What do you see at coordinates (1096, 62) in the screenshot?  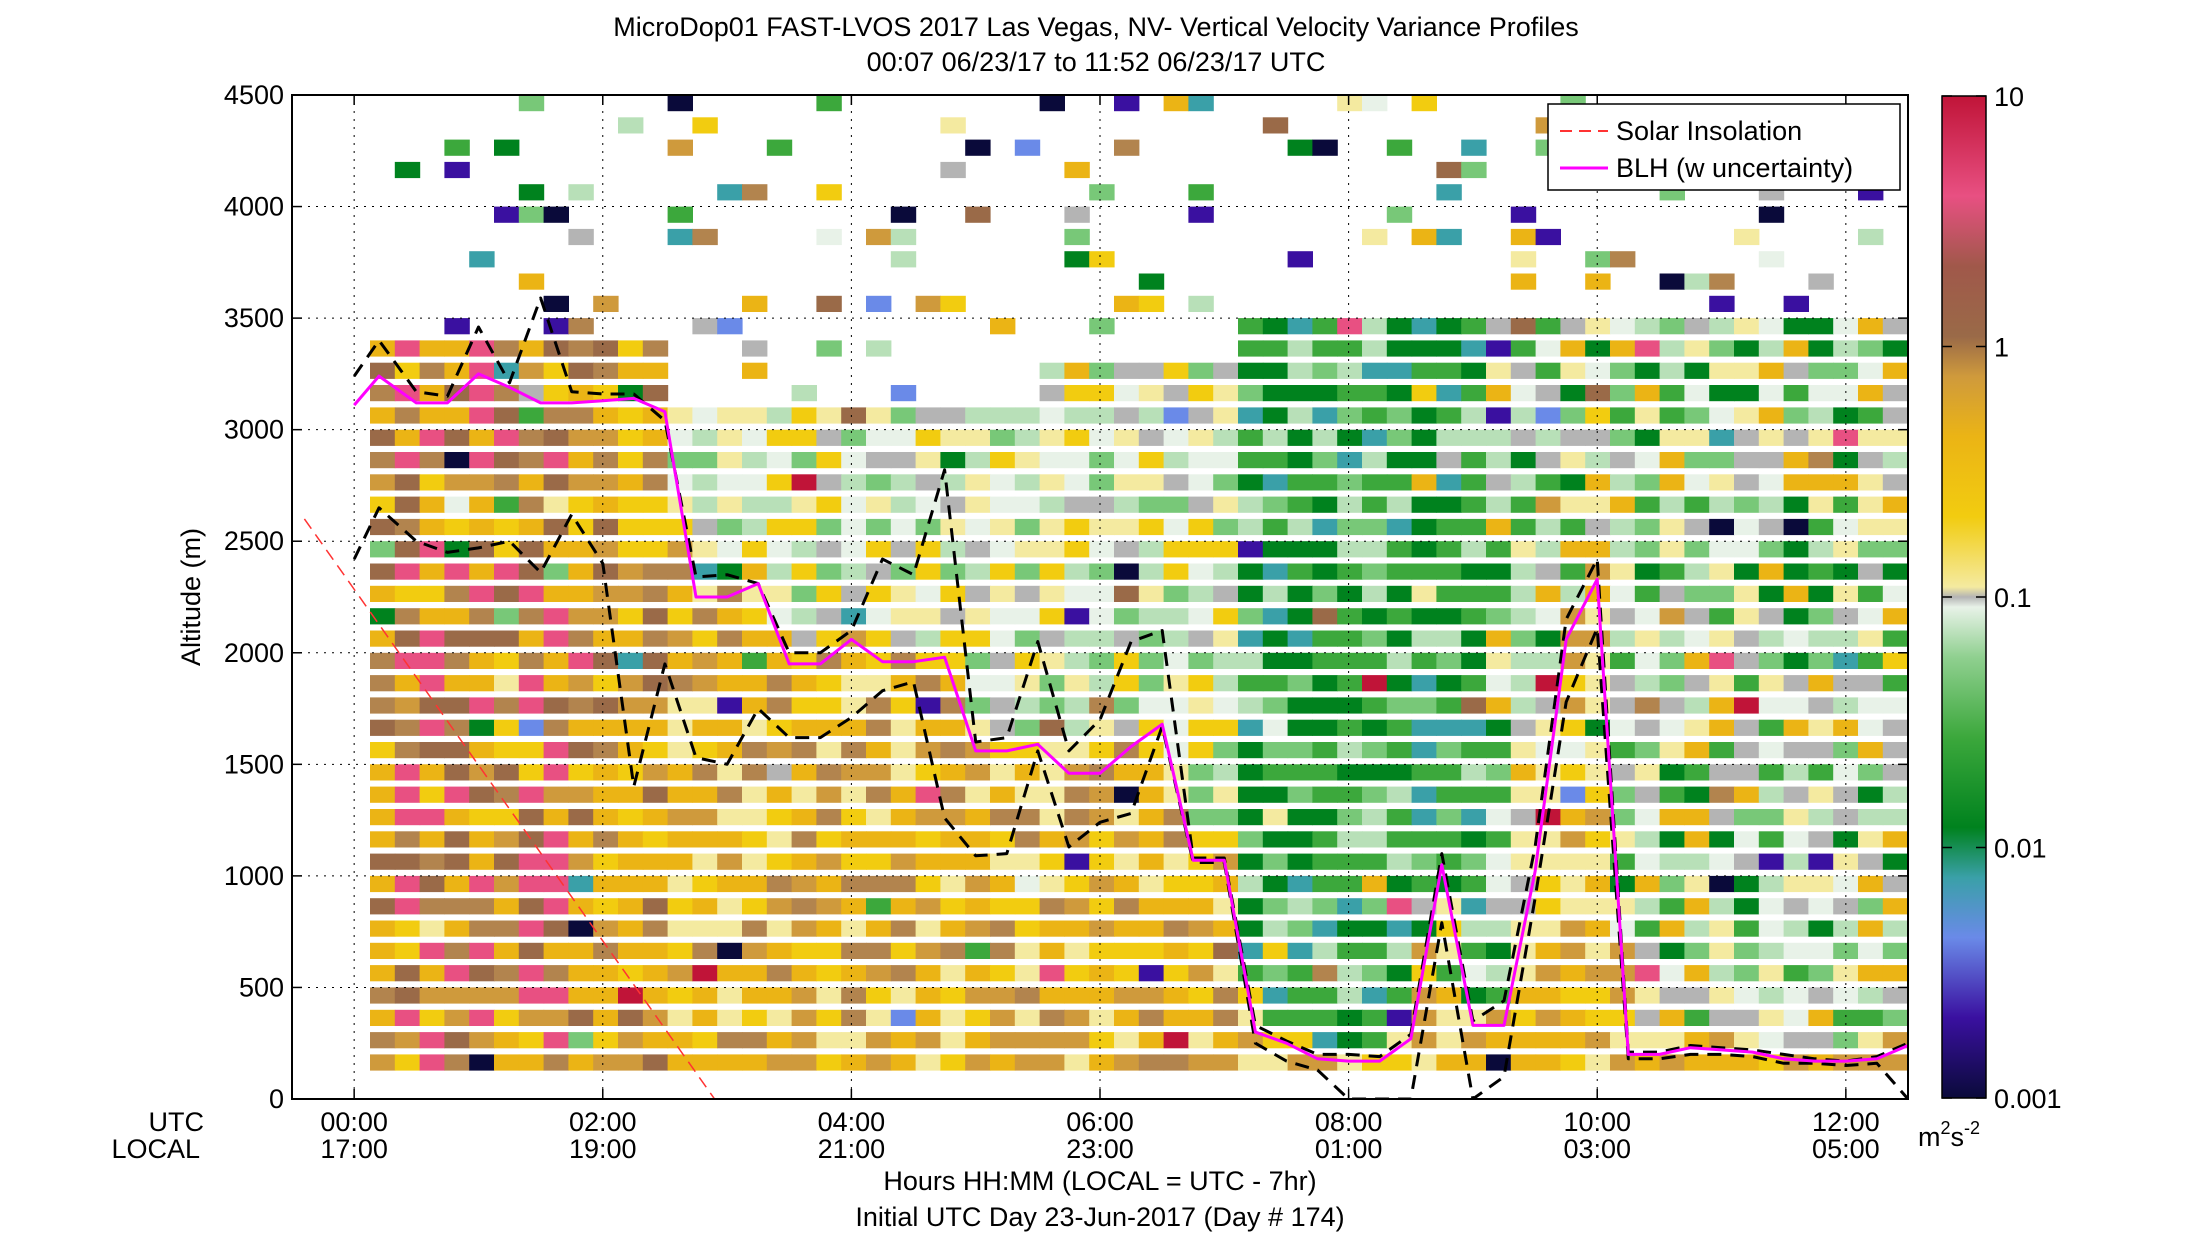 I see `chart-subtitle: 00:07 06/23/17 to 11:52 06/23/17 UTC` at bounding box center [1096, 62].